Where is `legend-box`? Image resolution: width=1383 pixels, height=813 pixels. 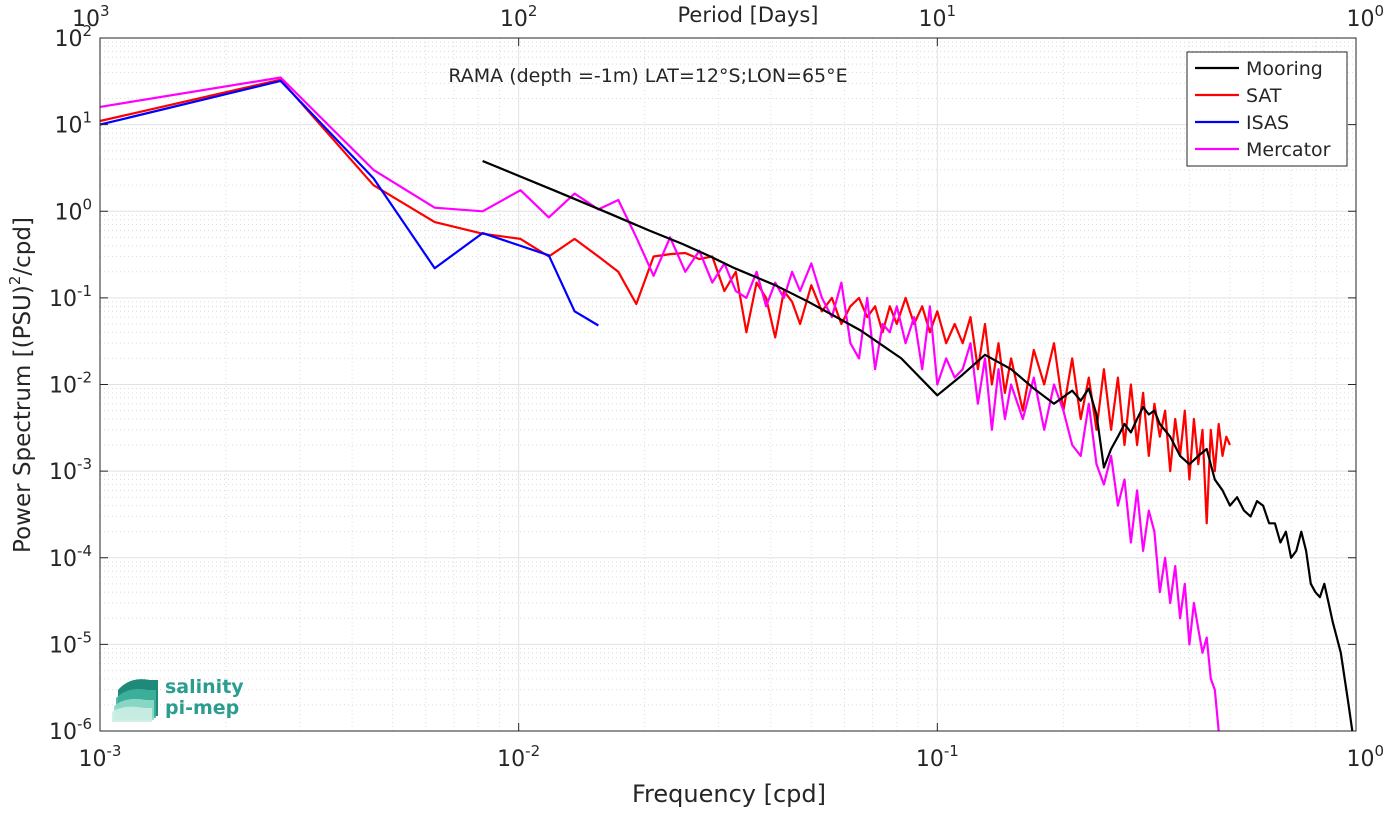
legend-box is located at coordinates (1267, 109).